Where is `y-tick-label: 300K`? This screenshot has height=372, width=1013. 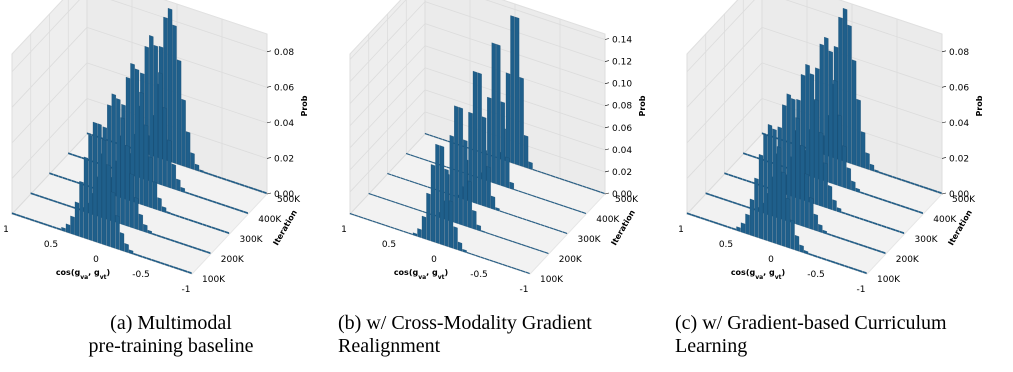
y-tick-label: 300K is located at coordinates (927, 240).